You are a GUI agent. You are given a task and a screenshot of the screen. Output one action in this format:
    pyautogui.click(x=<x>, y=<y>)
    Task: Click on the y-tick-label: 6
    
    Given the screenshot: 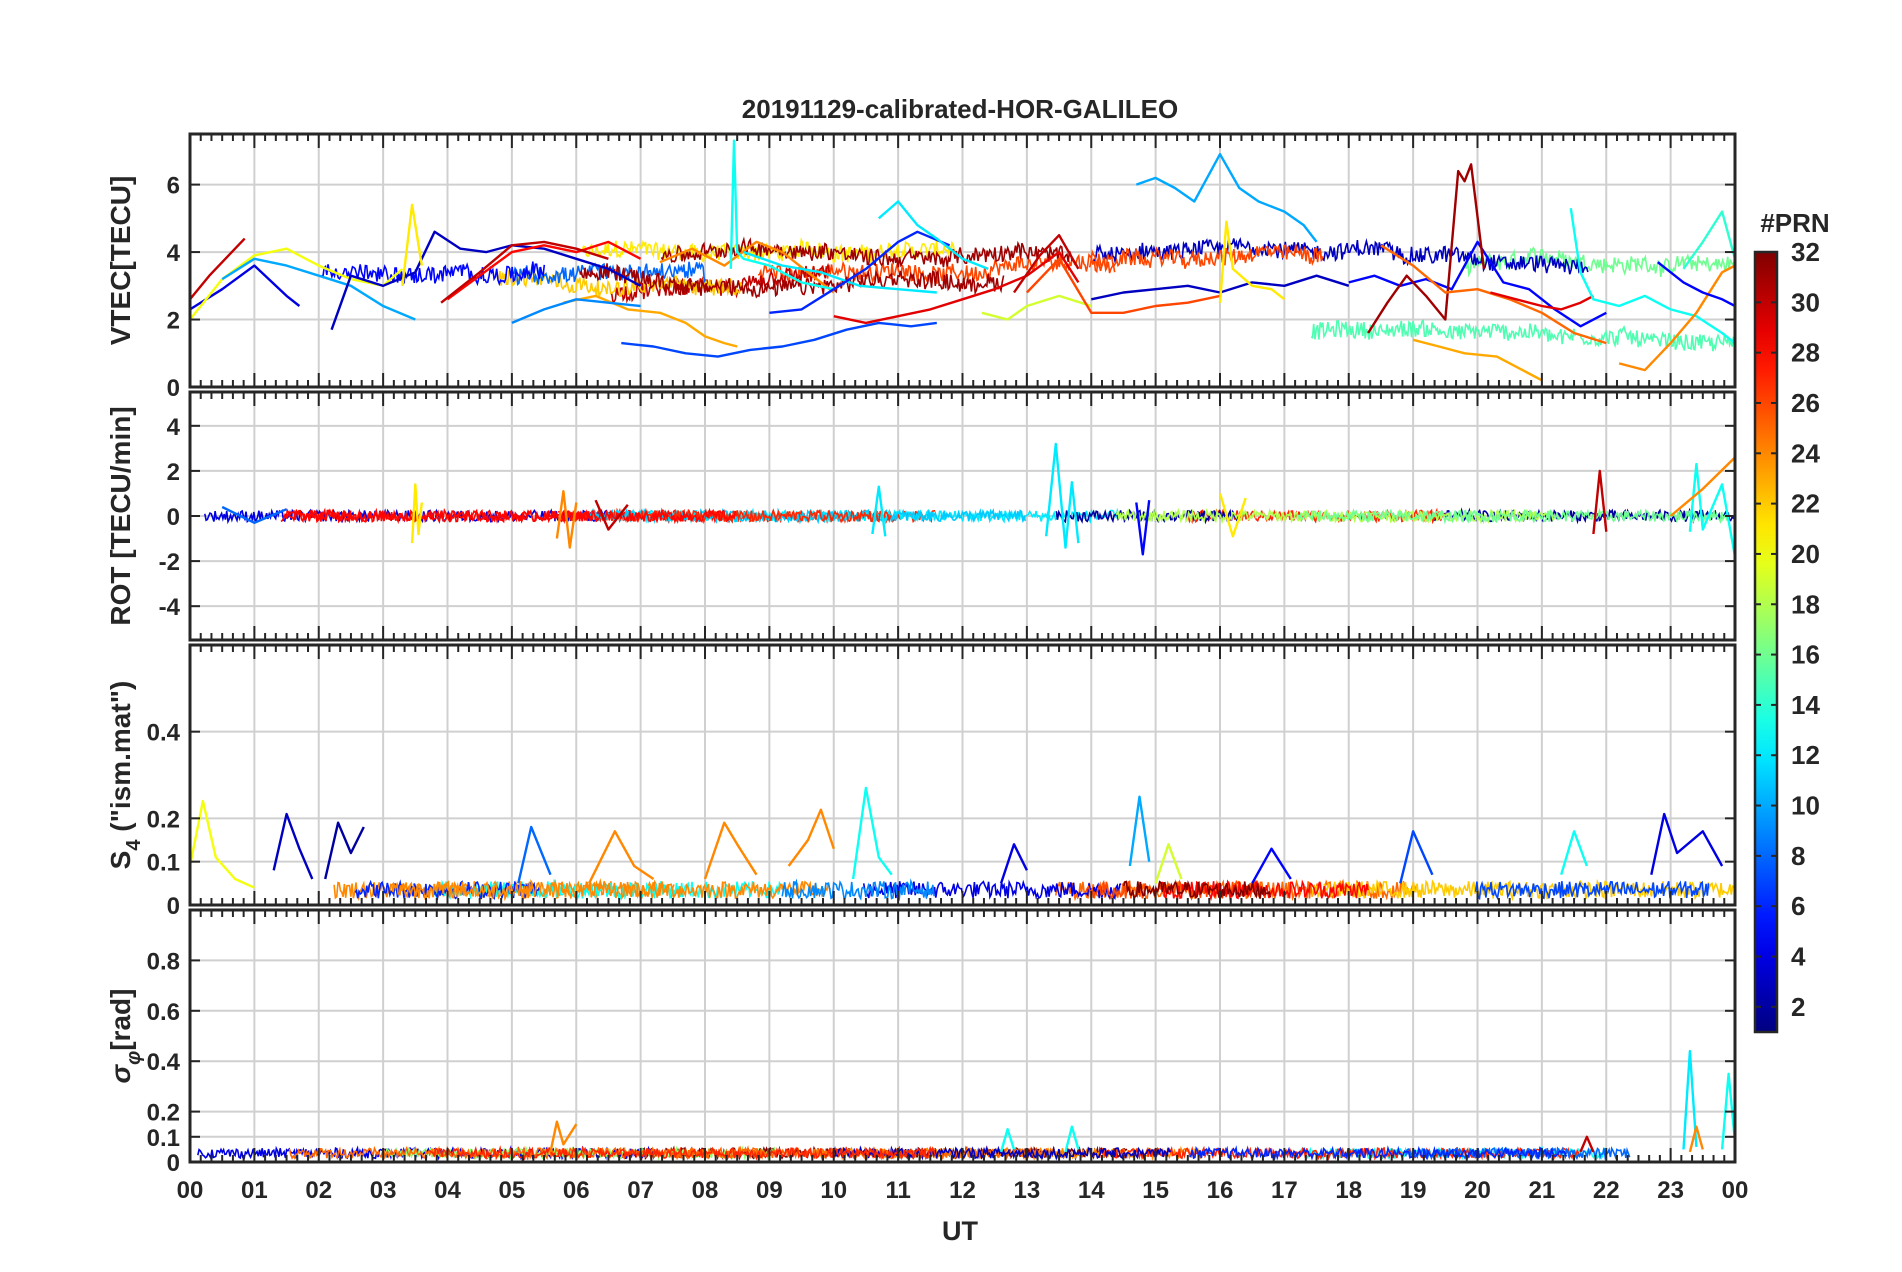 What is the action you would take?
    pyautogui.click(x=173, y=186)
    